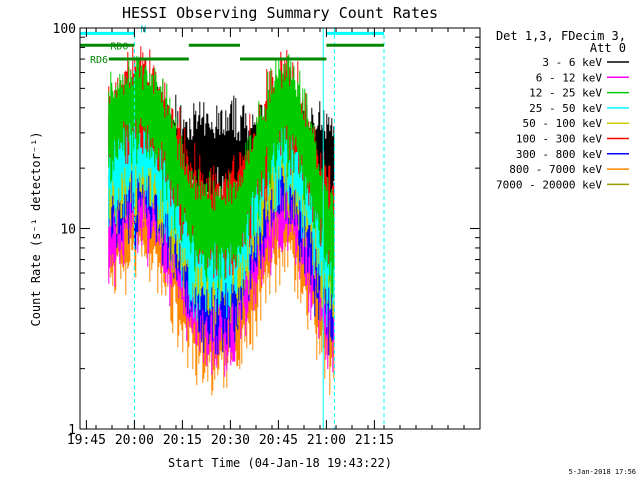  What do you see at coordinates (278, 440) in the screenshot?
I see `x-tick-label: 20:45` at bounding box center [278, 440].